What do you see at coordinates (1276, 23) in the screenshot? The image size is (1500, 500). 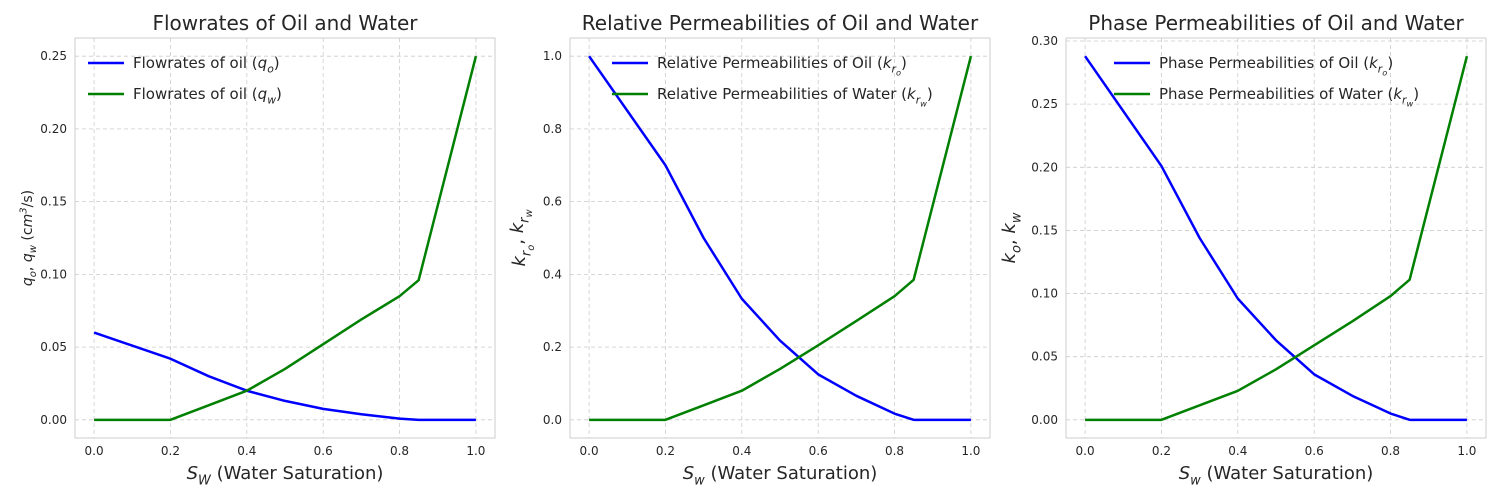 I see `chart-title: Phase Permeabilities of Oil and Water` at bounding box center [1276, 23].